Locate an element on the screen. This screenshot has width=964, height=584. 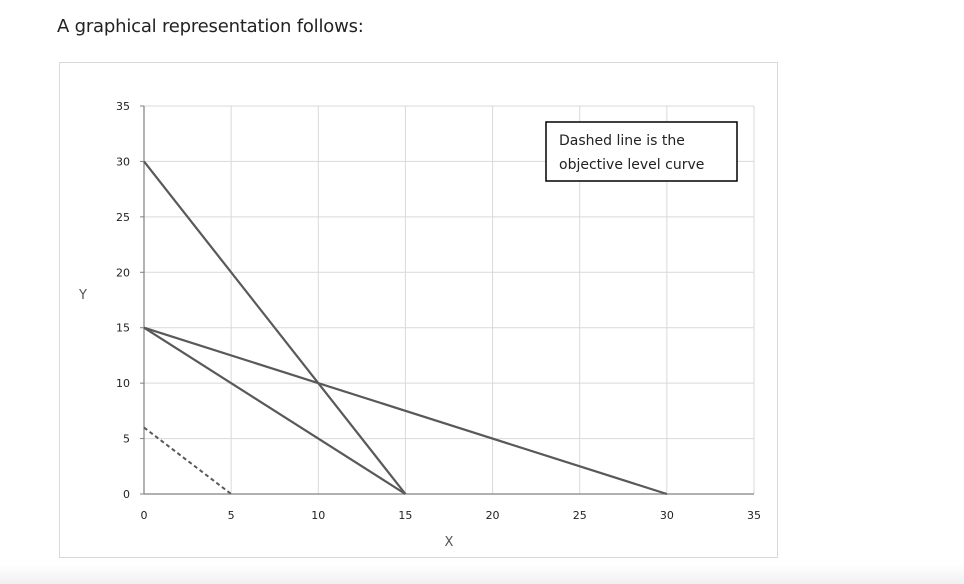
x-tick-label: 25 is located at coordinates (580, 515).